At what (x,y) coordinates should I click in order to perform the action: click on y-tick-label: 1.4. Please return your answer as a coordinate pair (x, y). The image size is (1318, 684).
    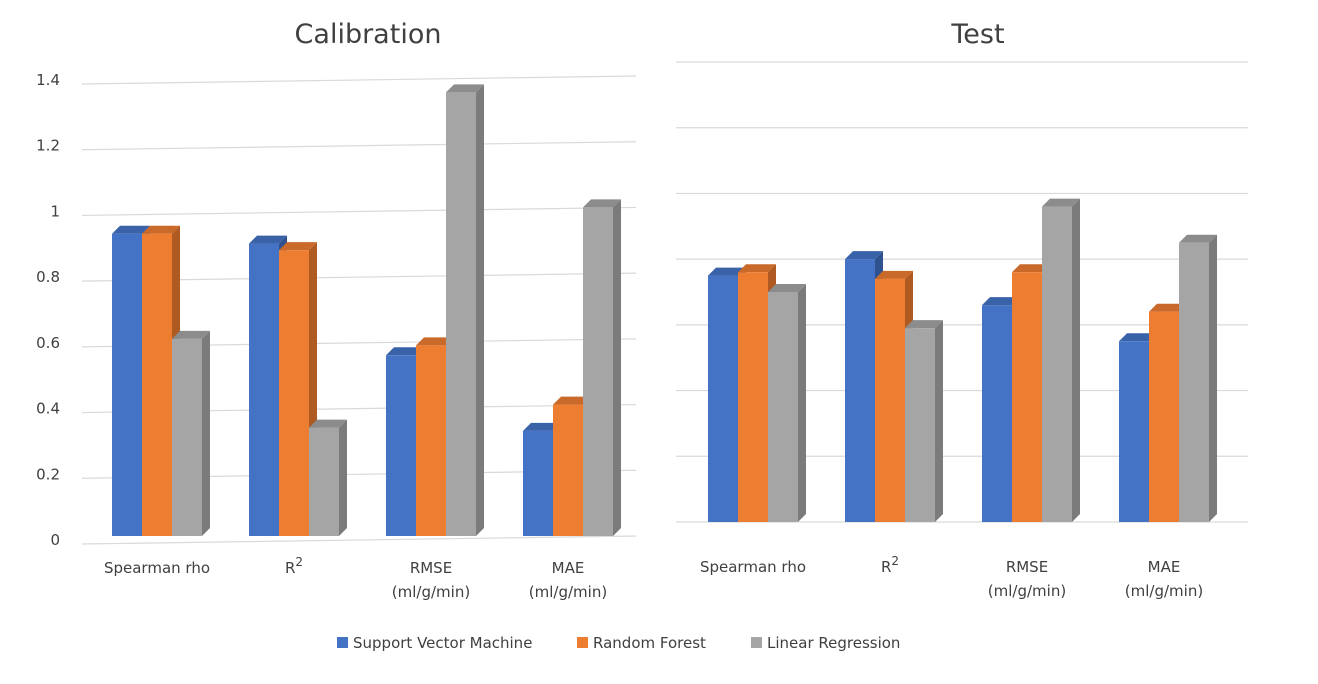
    Looking at the image, I should click on (48, 80).